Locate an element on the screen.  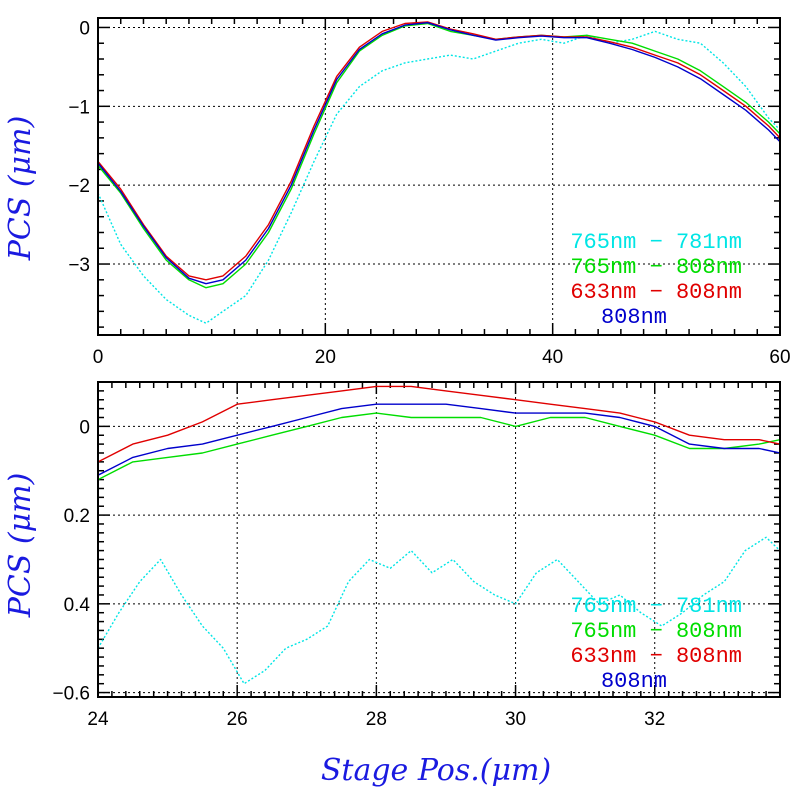
y-tick-label: 0.2 is located at coordinates (77, 516).